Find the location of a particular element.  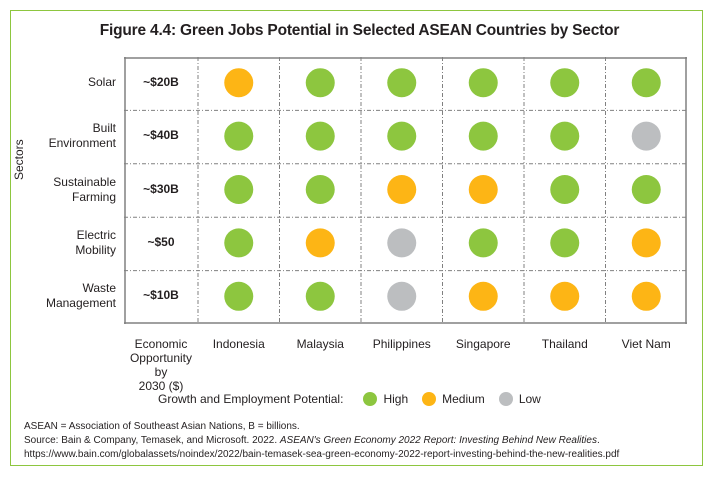

economic-opportunity-value: ~$10B is located at coordinates (161, 295).